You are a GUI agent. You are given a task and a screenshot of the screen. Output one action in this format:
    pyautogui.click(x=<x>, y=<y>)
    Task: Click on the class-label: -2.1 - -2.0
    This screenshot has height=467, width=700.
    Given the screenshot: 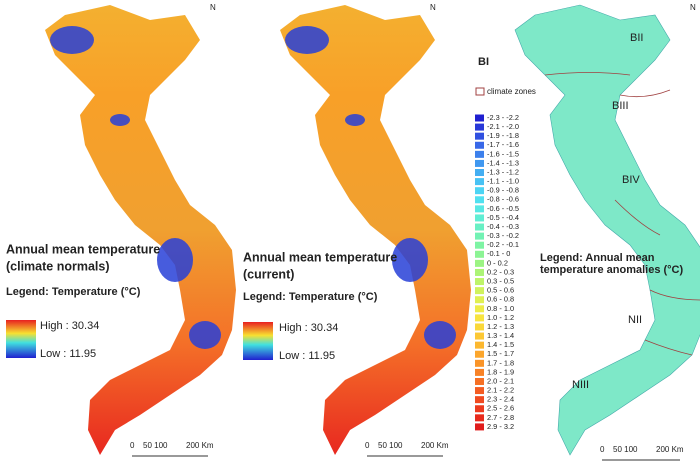 What is the action you would take?
    pyautogui.click(x=503, y=126)
    